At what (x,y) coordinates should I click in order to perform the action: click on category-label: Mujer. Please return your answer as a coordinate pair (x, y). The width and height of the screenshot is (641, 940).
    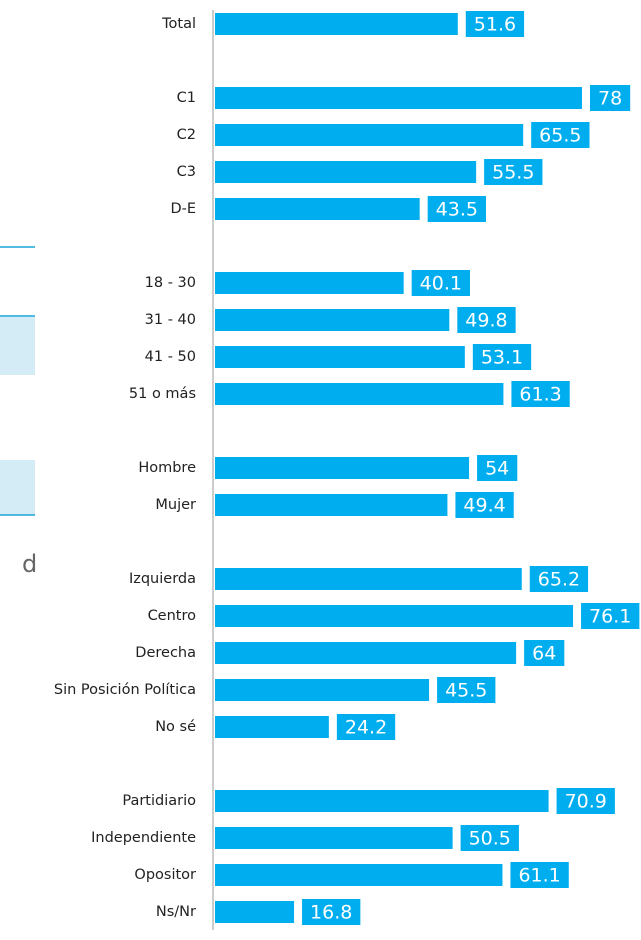
    Looking at the image, I should click on (175, 505).